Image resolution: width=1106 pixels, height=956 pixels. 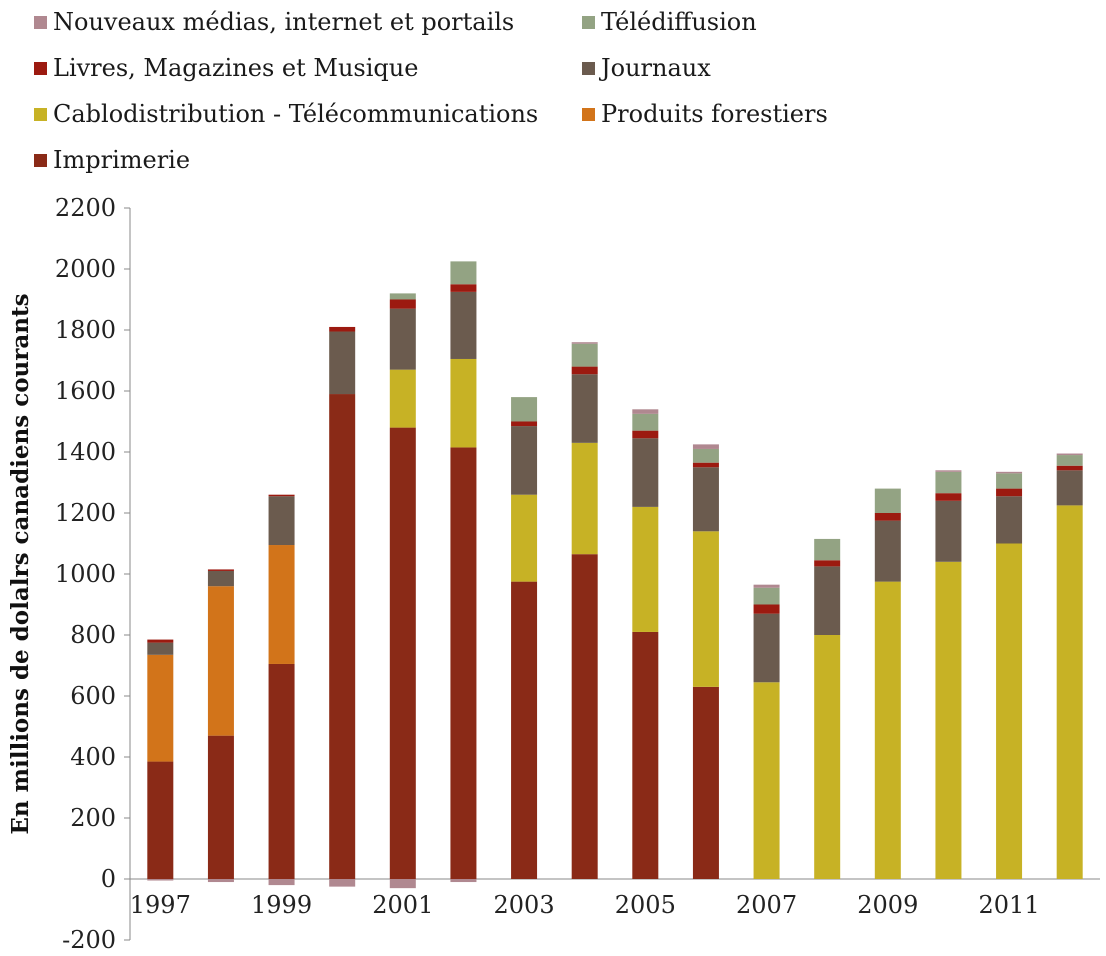 What do you see at coordinates (85, 452) in the screenshot?
I see `y-tick-label: 1400` at bounding box center [85, 452].